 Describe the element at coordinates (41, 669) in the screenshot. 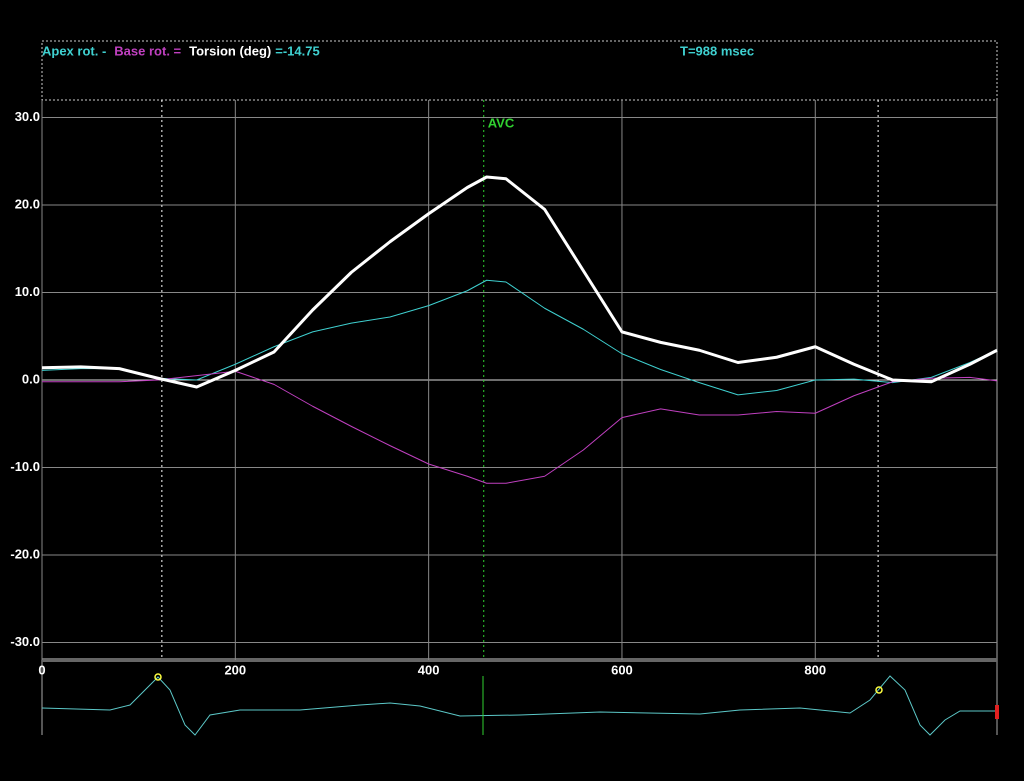

I see `x-tick-label: 0` at that location.